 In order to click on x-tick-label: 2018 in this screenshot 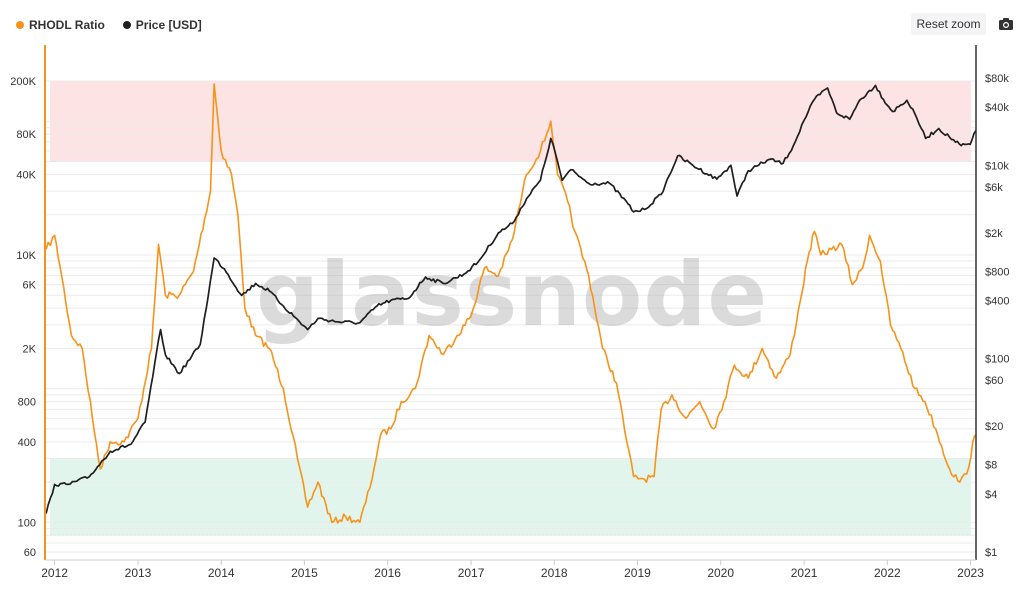, I will do `click(554, 573)`.